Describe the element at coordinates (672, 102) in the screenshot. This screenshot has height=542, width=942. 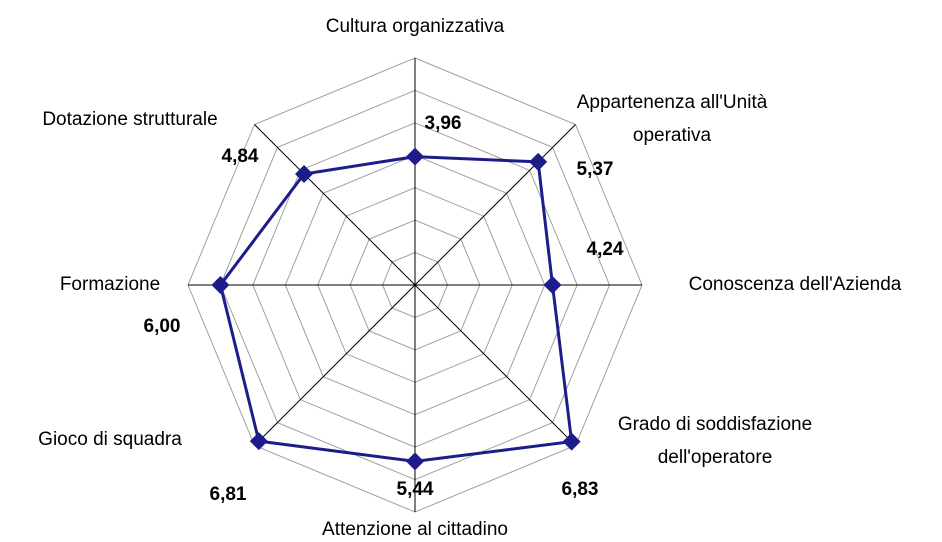
I see `category-label-line: Appartenenza all'Unità` at that location.